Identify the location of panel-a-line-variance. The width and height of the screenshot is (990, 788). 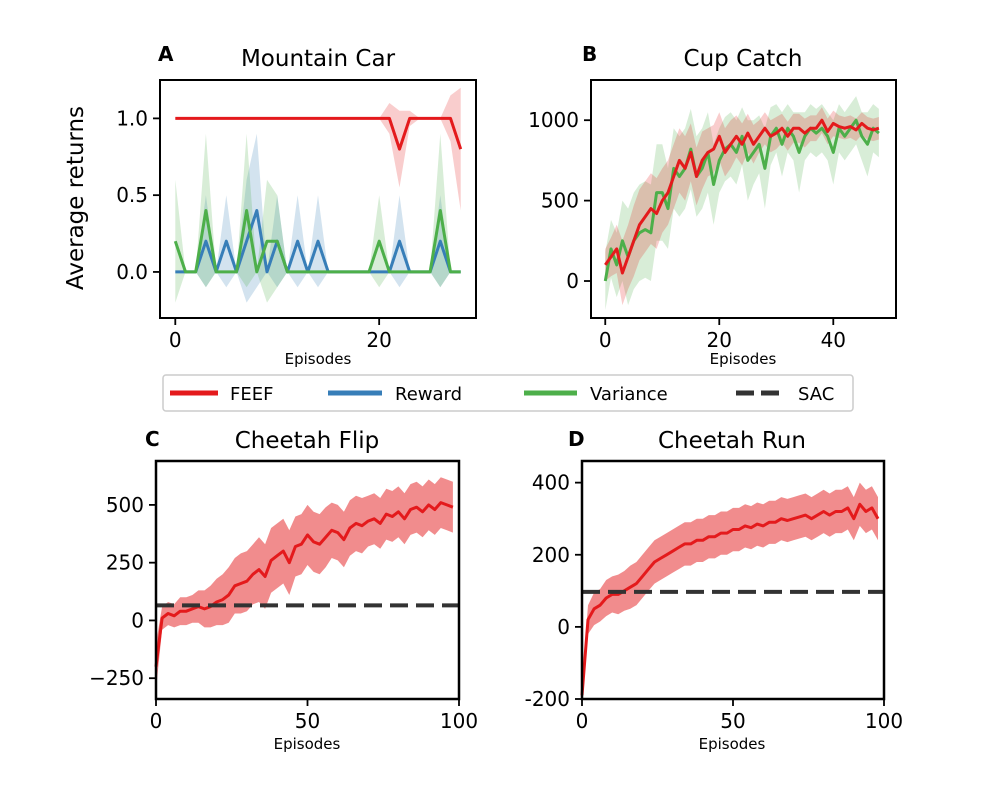
(317, 241).